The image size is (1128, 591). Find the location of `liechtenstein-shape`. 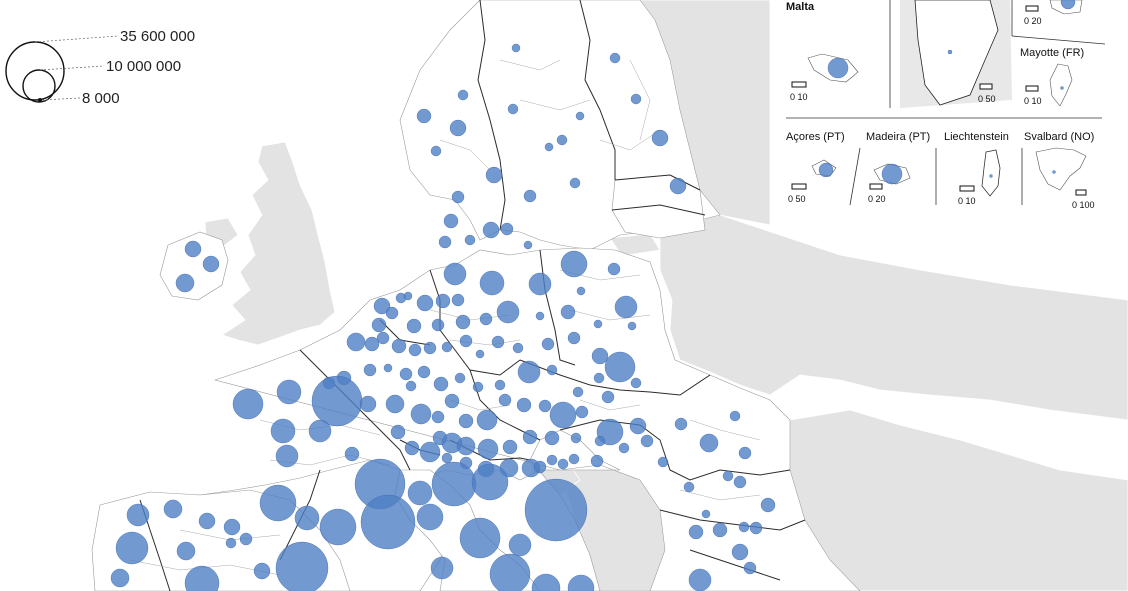

liechtenstein-shape is located at coordinates (991, 173).